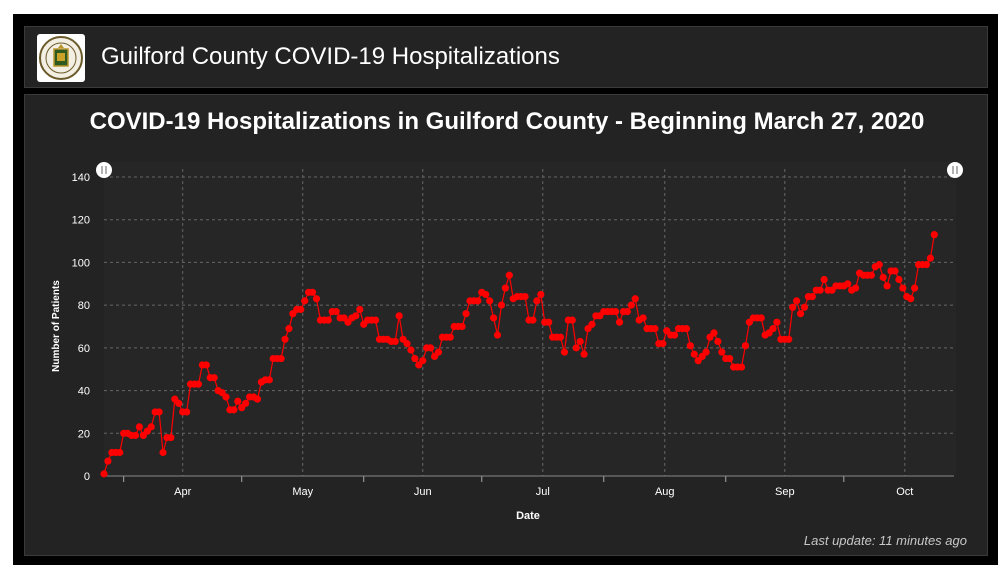  What do you see at coordinates (104, 170) in the screenshot?
I see `range-handle-left` at bounding box center [104, 170].